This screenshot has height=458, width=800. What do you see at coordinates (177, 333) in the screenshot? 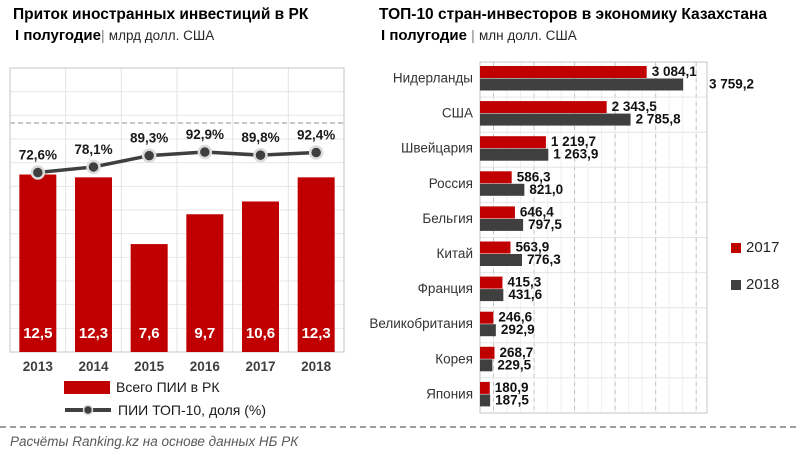
I see `left-bar-value-labels: 12,5 12,3 7,6 9,7 10,6 12,3` at bounding box center [177, 333].